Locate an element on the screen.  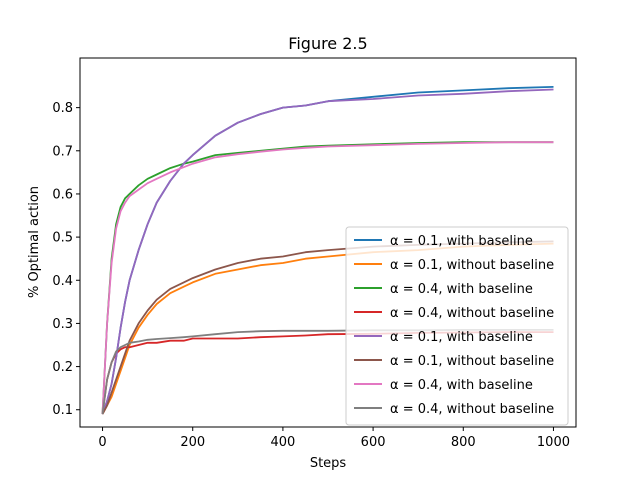
y-axis-label: % Optimal action is located at coordinates (34, 242).